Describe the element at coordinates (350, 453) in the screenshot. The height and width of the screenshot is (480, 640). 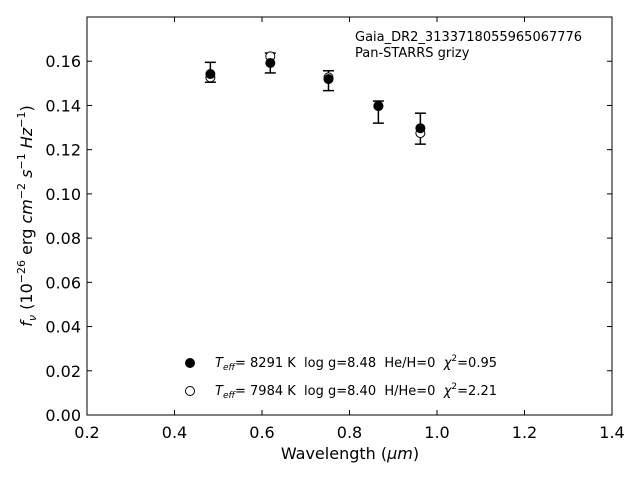
I see `x-axis-title: Wavelength (μm)` at that location.